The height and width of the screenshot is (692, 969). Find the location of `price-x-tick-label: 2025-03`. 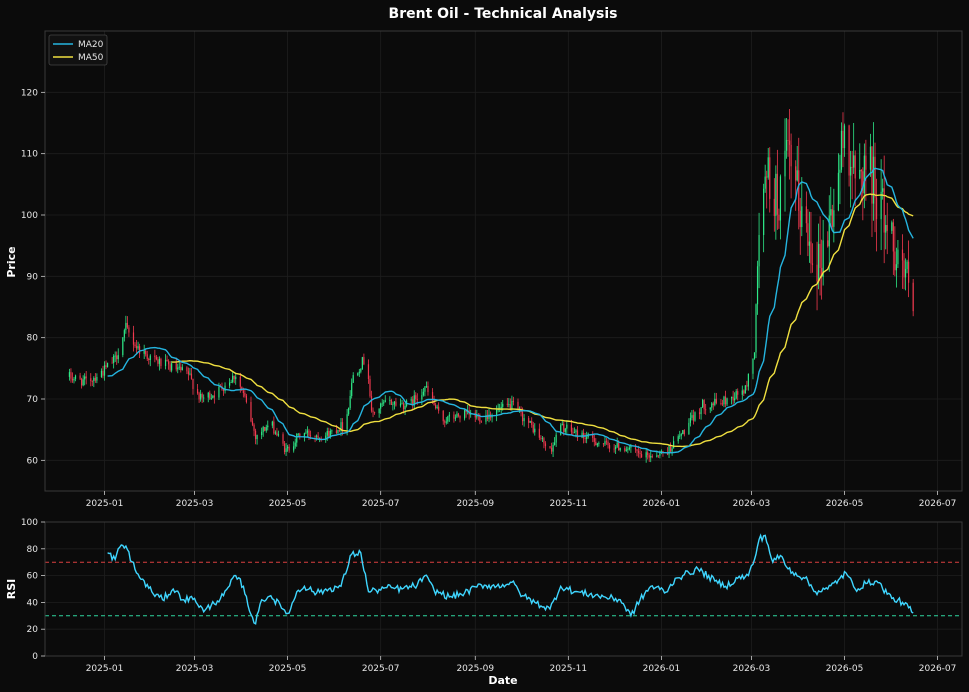

price-x-tick-label: 2025-03 is located at coordinates (195, 504).